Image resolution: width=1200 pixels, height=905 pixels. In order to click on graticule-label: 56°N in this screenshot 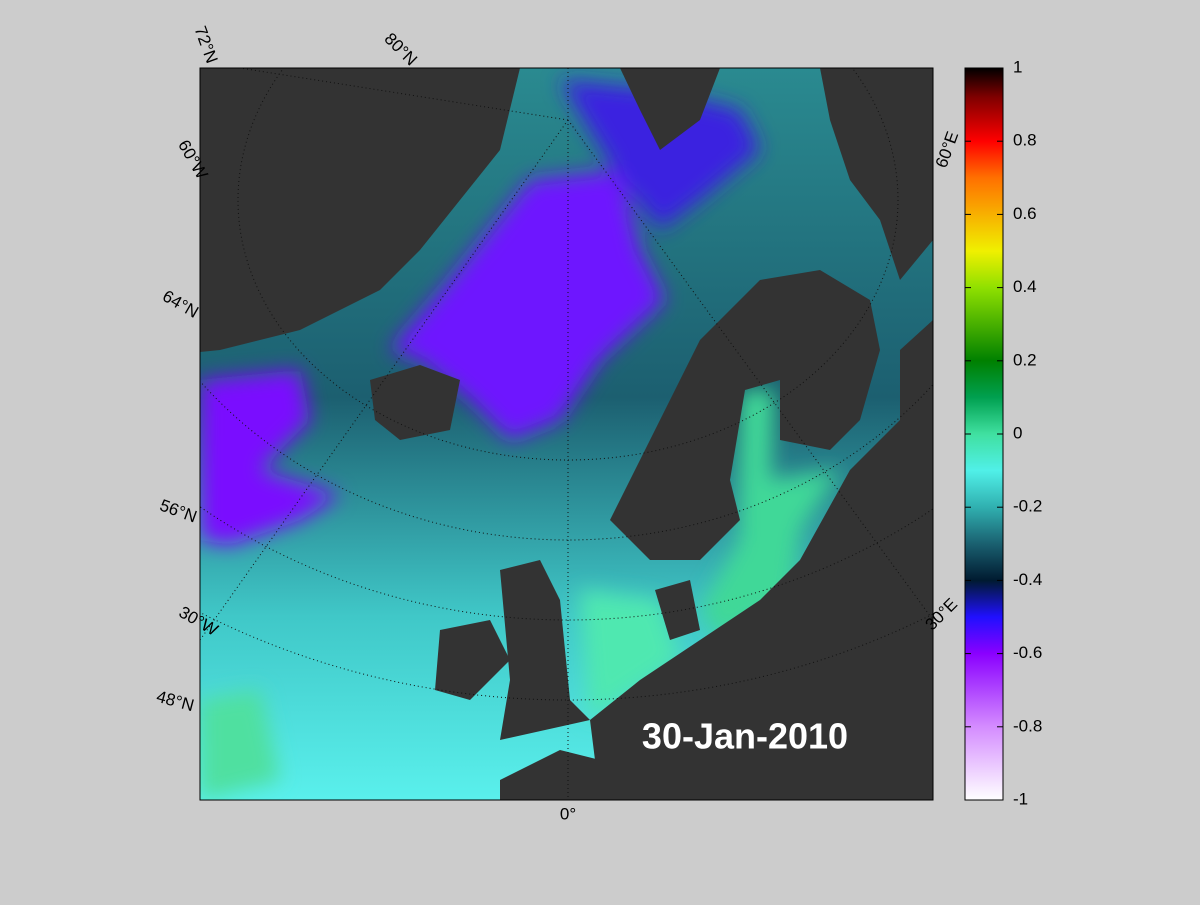, I will do `click(178, 511)`.